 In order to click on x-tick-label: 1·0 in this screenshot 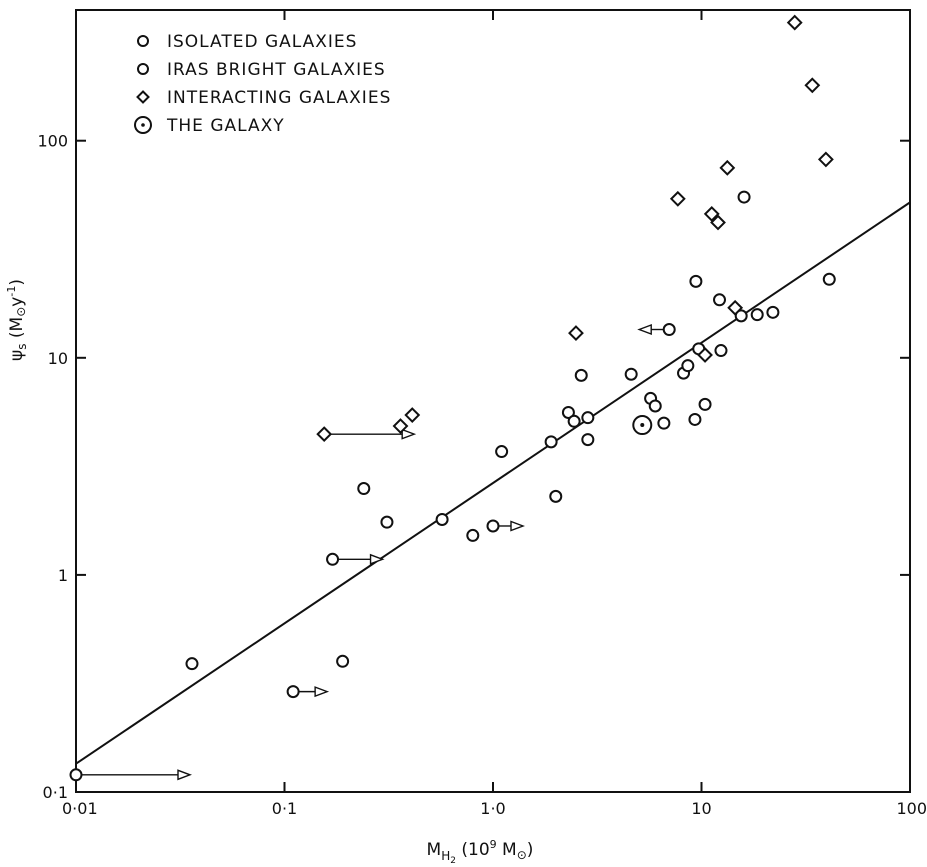, I will do `click(492, 808)`.